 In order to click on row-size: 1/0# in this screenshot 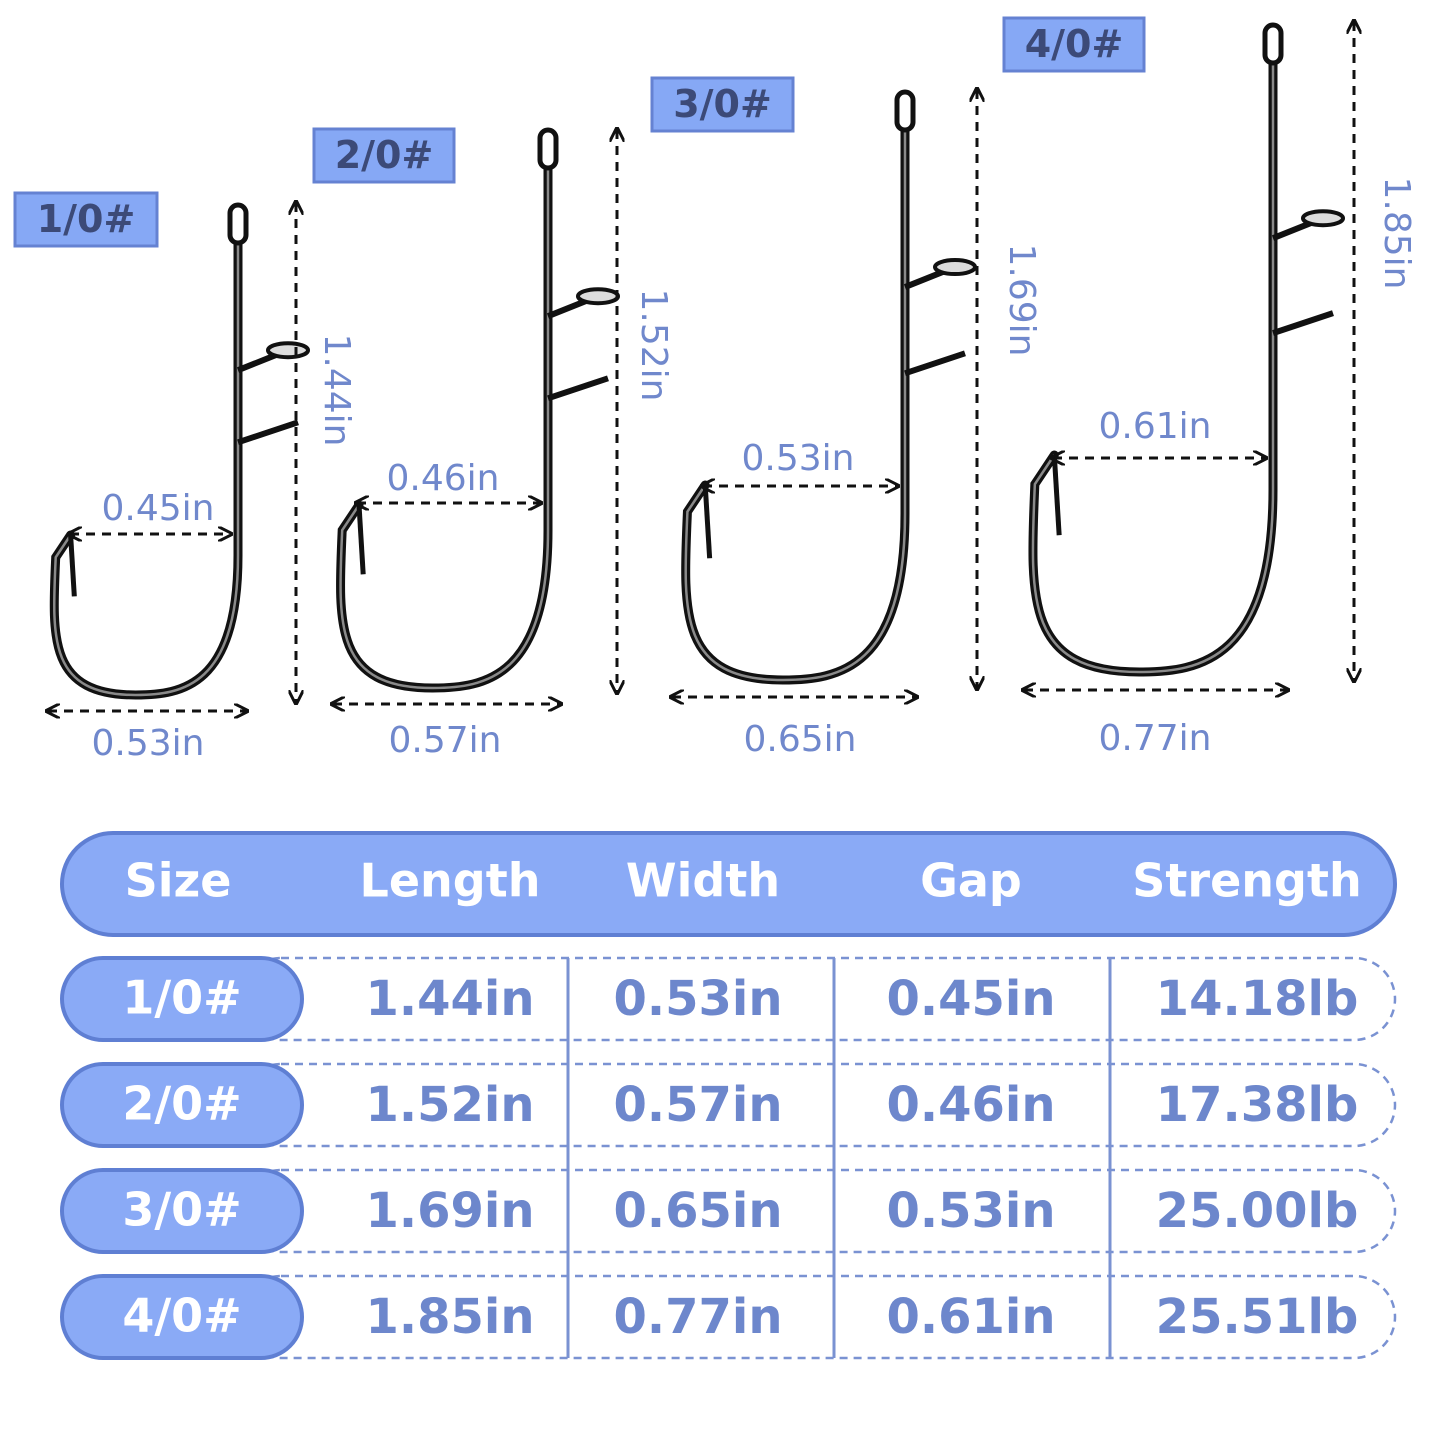, I will do `click(181, 998)`.